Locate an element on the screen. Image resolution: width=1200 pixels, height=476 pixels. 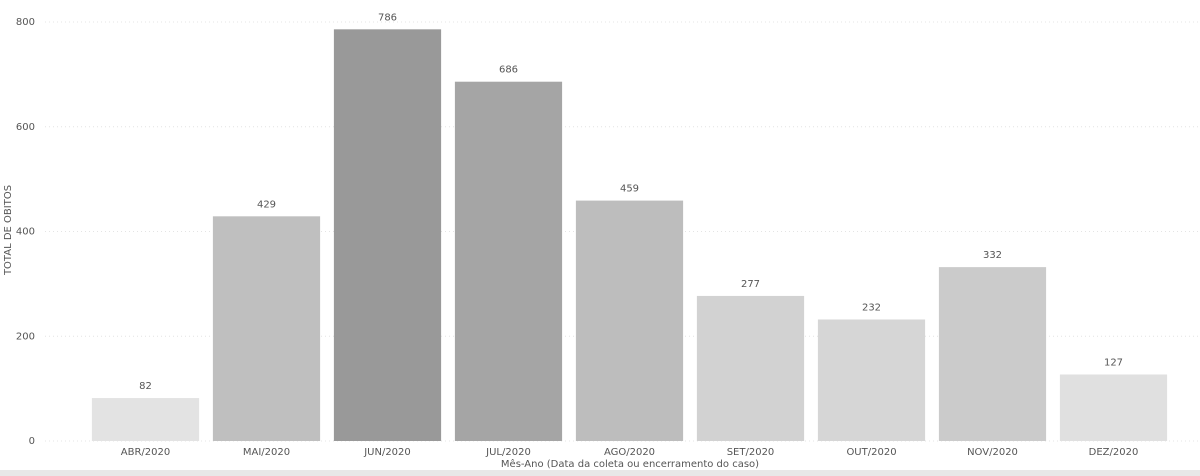
y-axis-label: TOTAL DE OBITOS is located at coordinates (8, 230).